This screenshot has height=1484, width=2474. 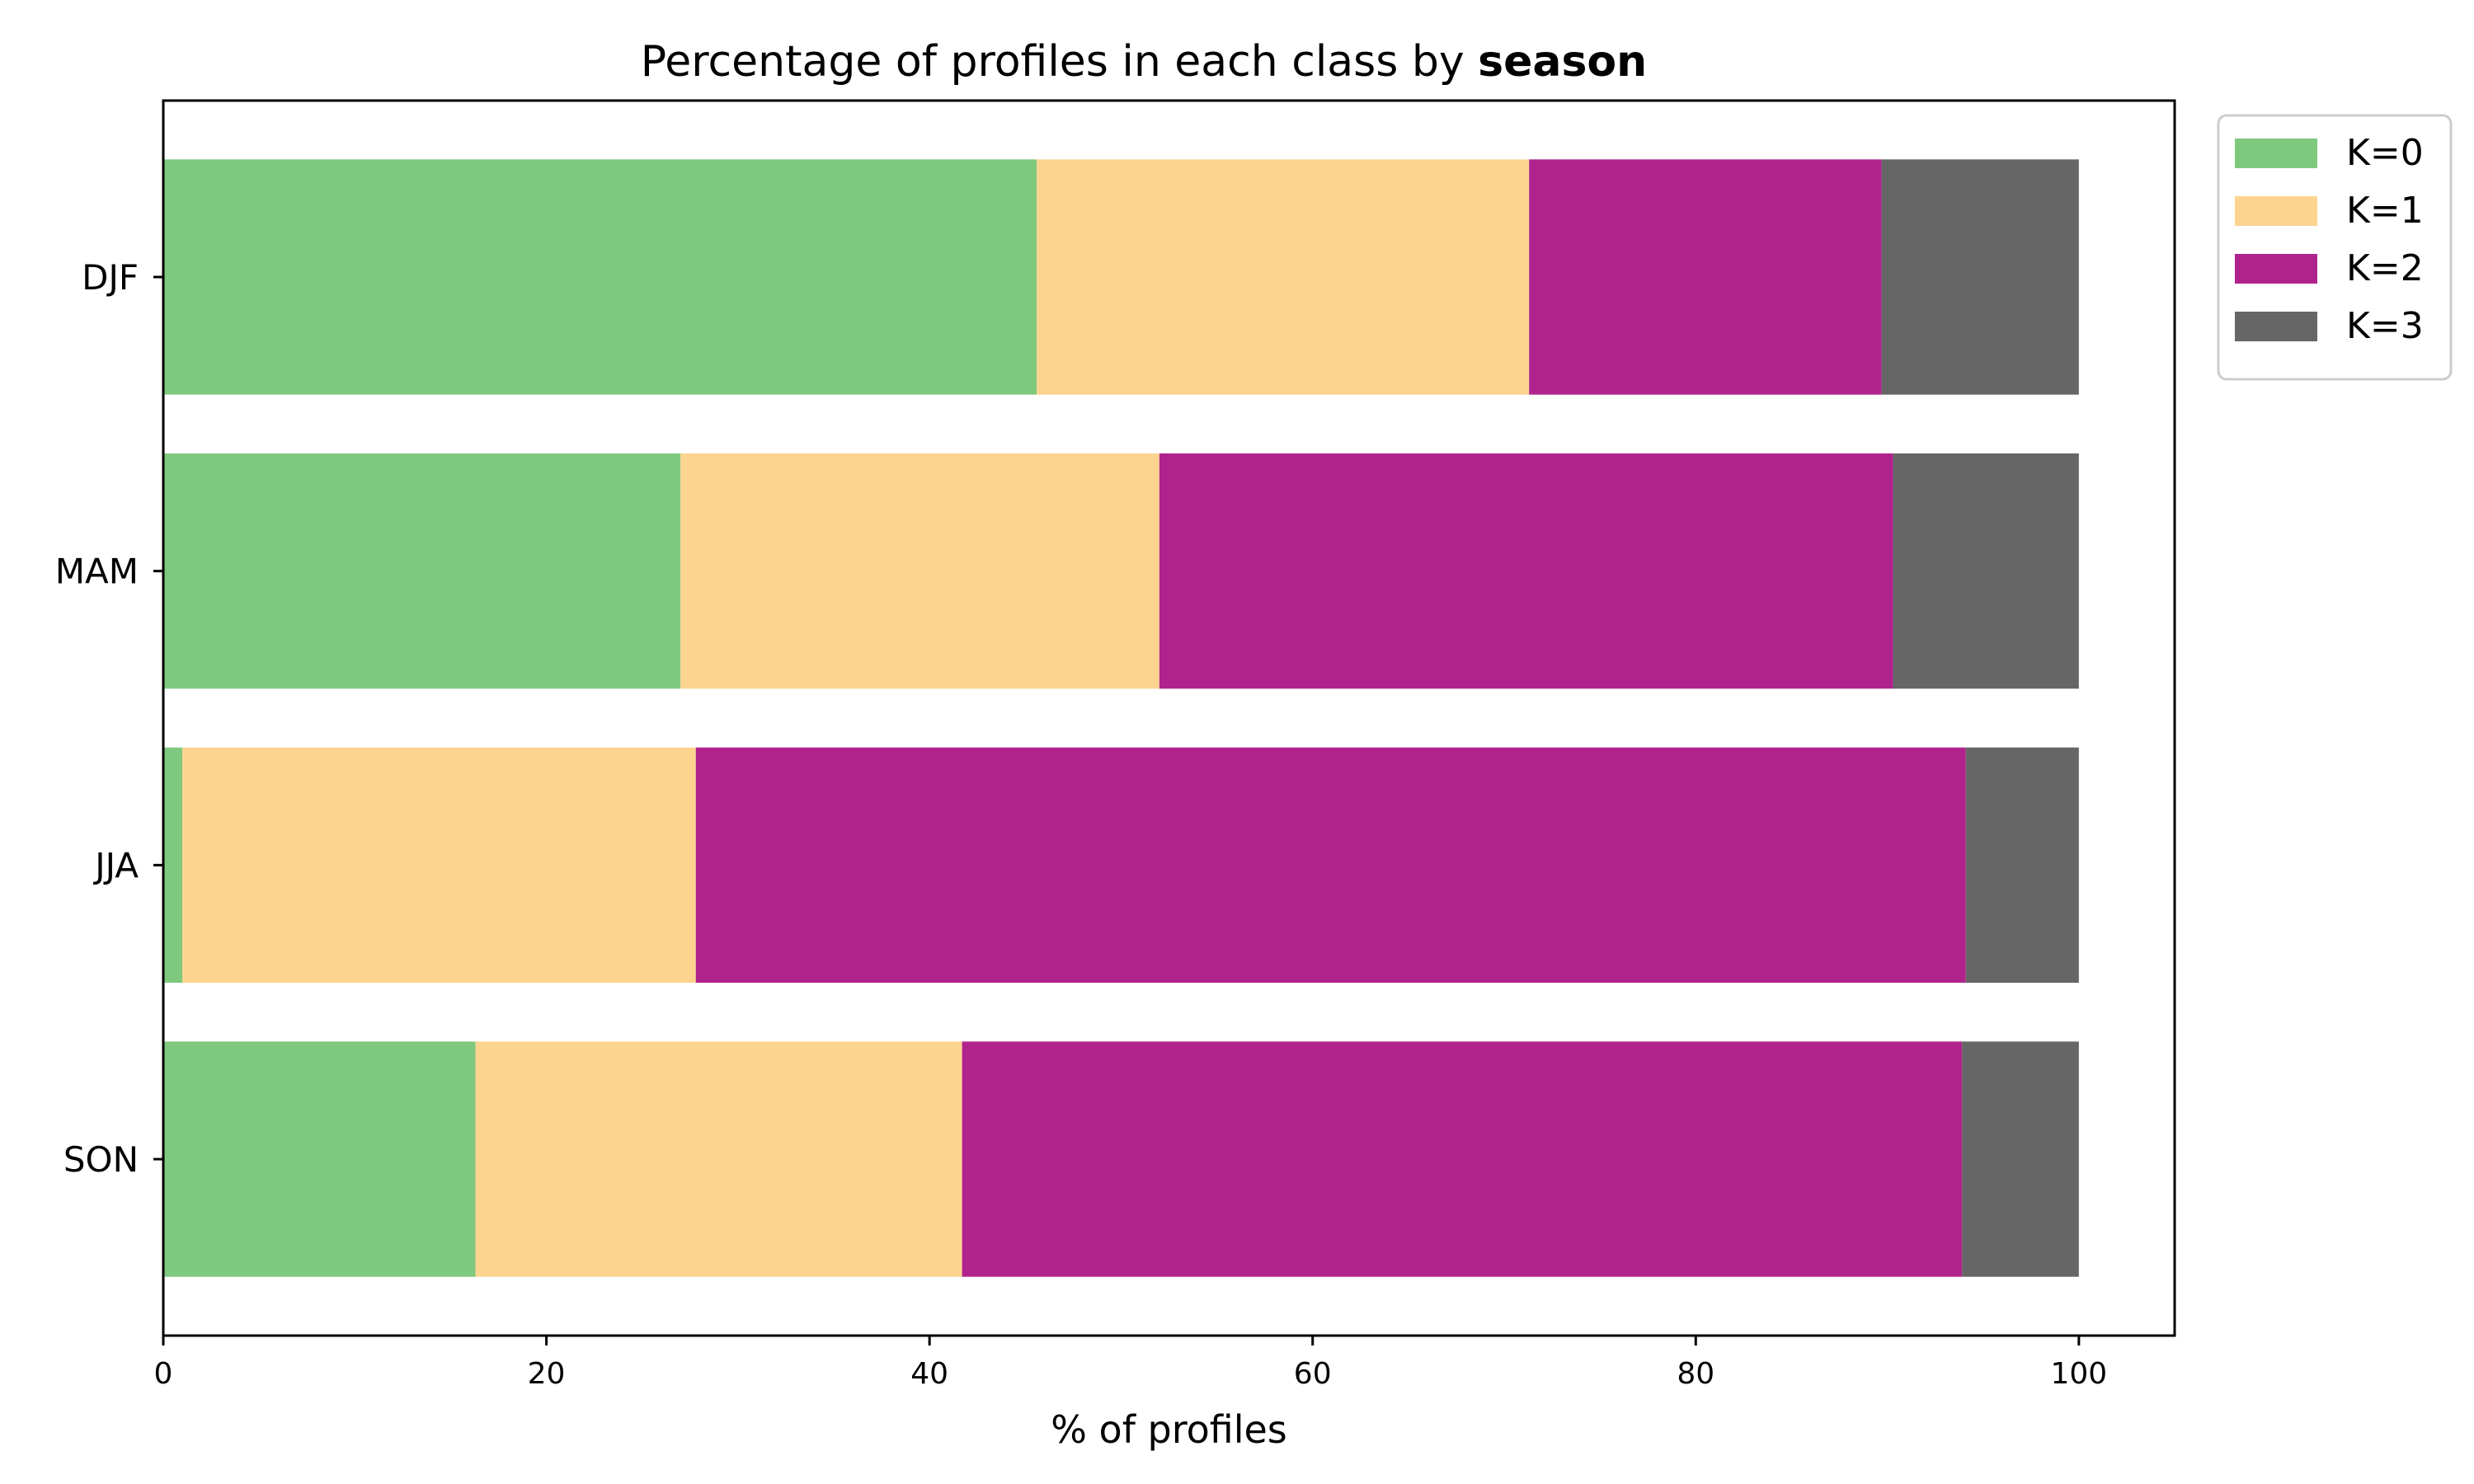 What do you see at coordinates (173, 865) in the screenshot?
I see `bar-jja-k0` at bounding box center [173, 865].